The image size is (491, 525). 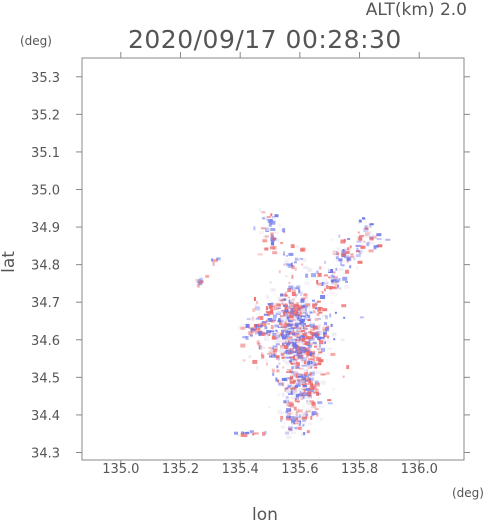 What do you see at coordinates (36, 41) in the screenshot?
I see `y-axis-unit: (deg)` at bounding box center [36, 41].